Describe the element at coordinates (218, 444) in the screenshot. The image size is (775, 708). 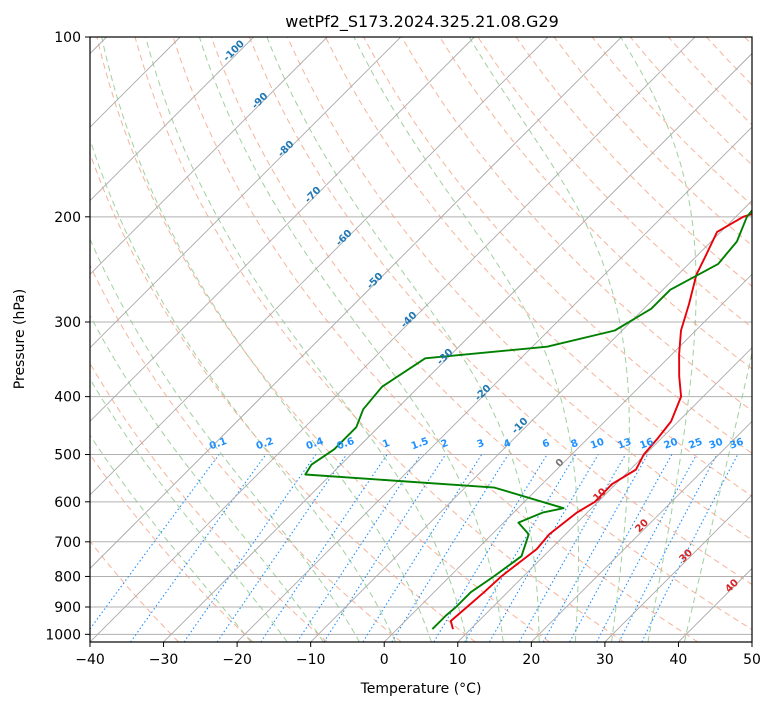
I see `mixing-ratio-label: 0.1` at that location.